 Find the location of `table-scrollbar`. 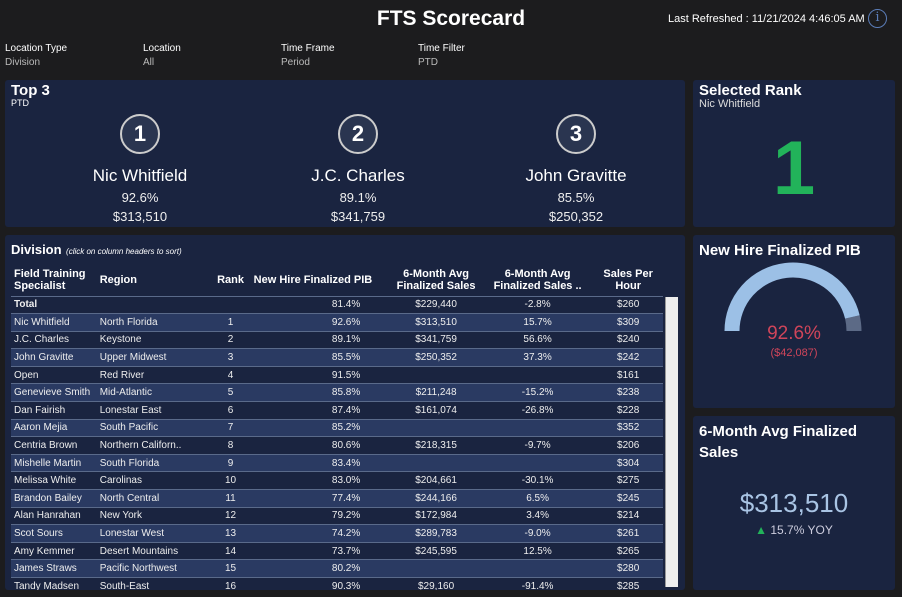

table-scrollbar is located at coordinates (671, 442).